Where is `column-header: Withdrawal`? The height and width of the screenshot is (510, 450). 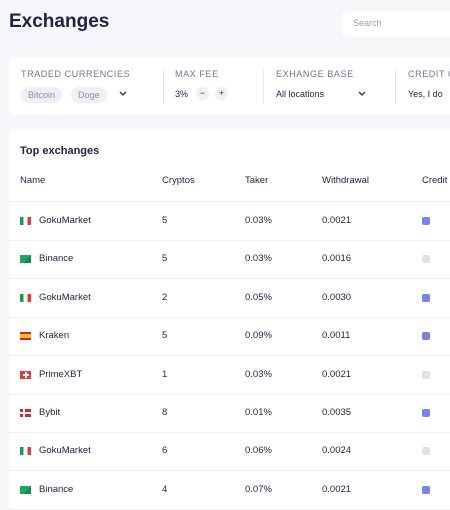
column-header: Withdrawal is located at coordinates (345, 180).